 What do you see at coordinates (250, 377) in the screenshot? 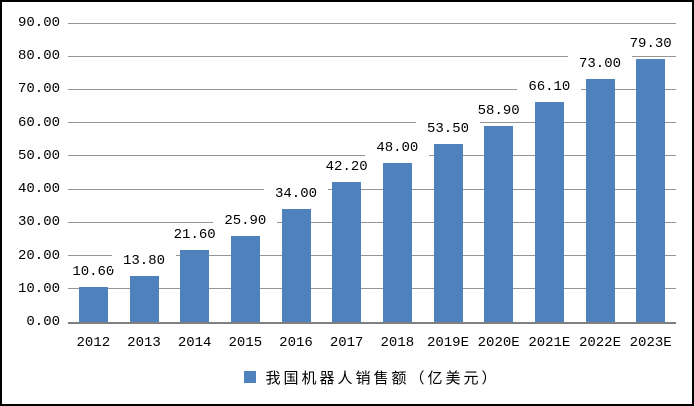
I see `legend-marker-square` at bounding box center [250, 377].